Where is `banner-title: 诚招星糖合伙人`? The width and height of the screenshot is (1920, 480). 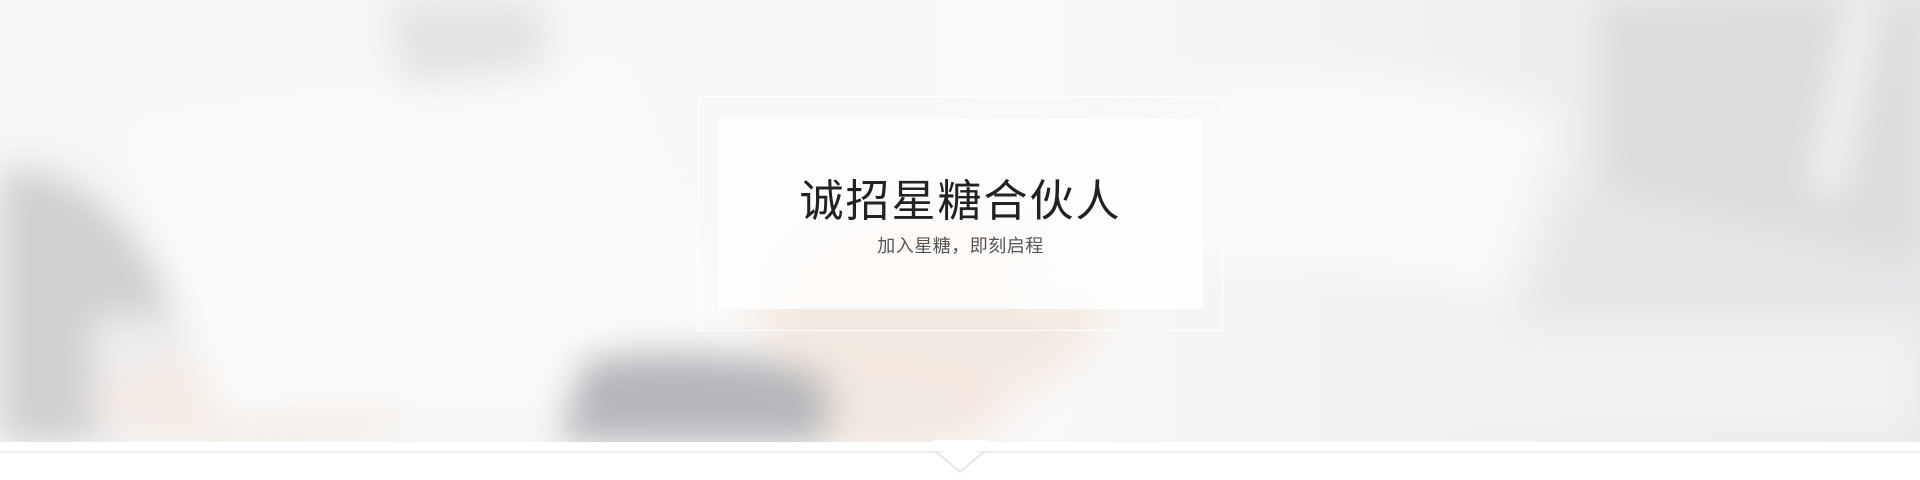
banner-title: 诚招星糖合伙人 is located at coordinates (960, 201).